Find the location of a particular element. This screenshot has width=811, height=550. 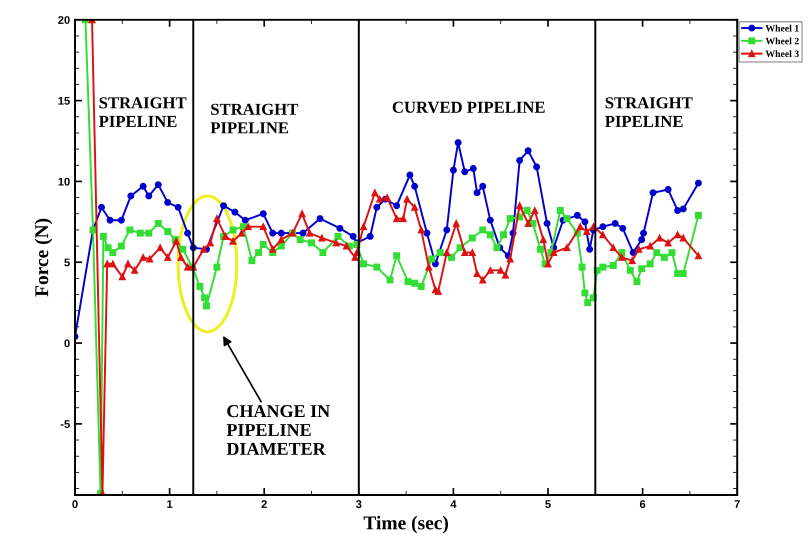

x-tick-label: 5 is located at coordinates (548, 504).